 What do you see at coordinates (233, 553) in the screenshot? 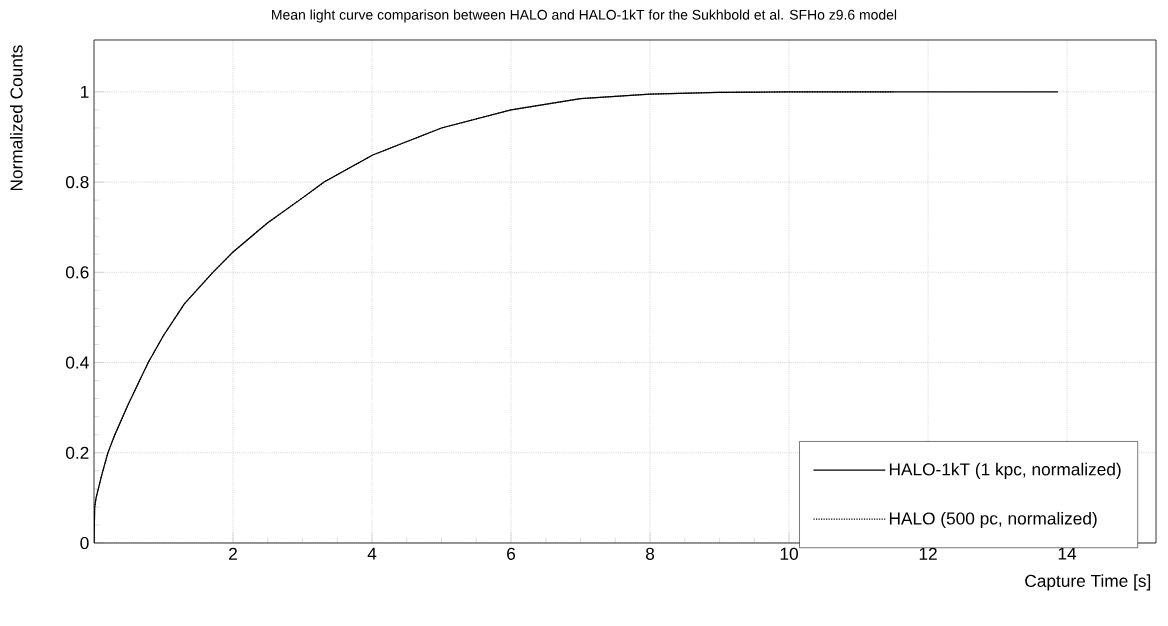
I see `x-tick-label: 2` at bounding box center [233, 553].